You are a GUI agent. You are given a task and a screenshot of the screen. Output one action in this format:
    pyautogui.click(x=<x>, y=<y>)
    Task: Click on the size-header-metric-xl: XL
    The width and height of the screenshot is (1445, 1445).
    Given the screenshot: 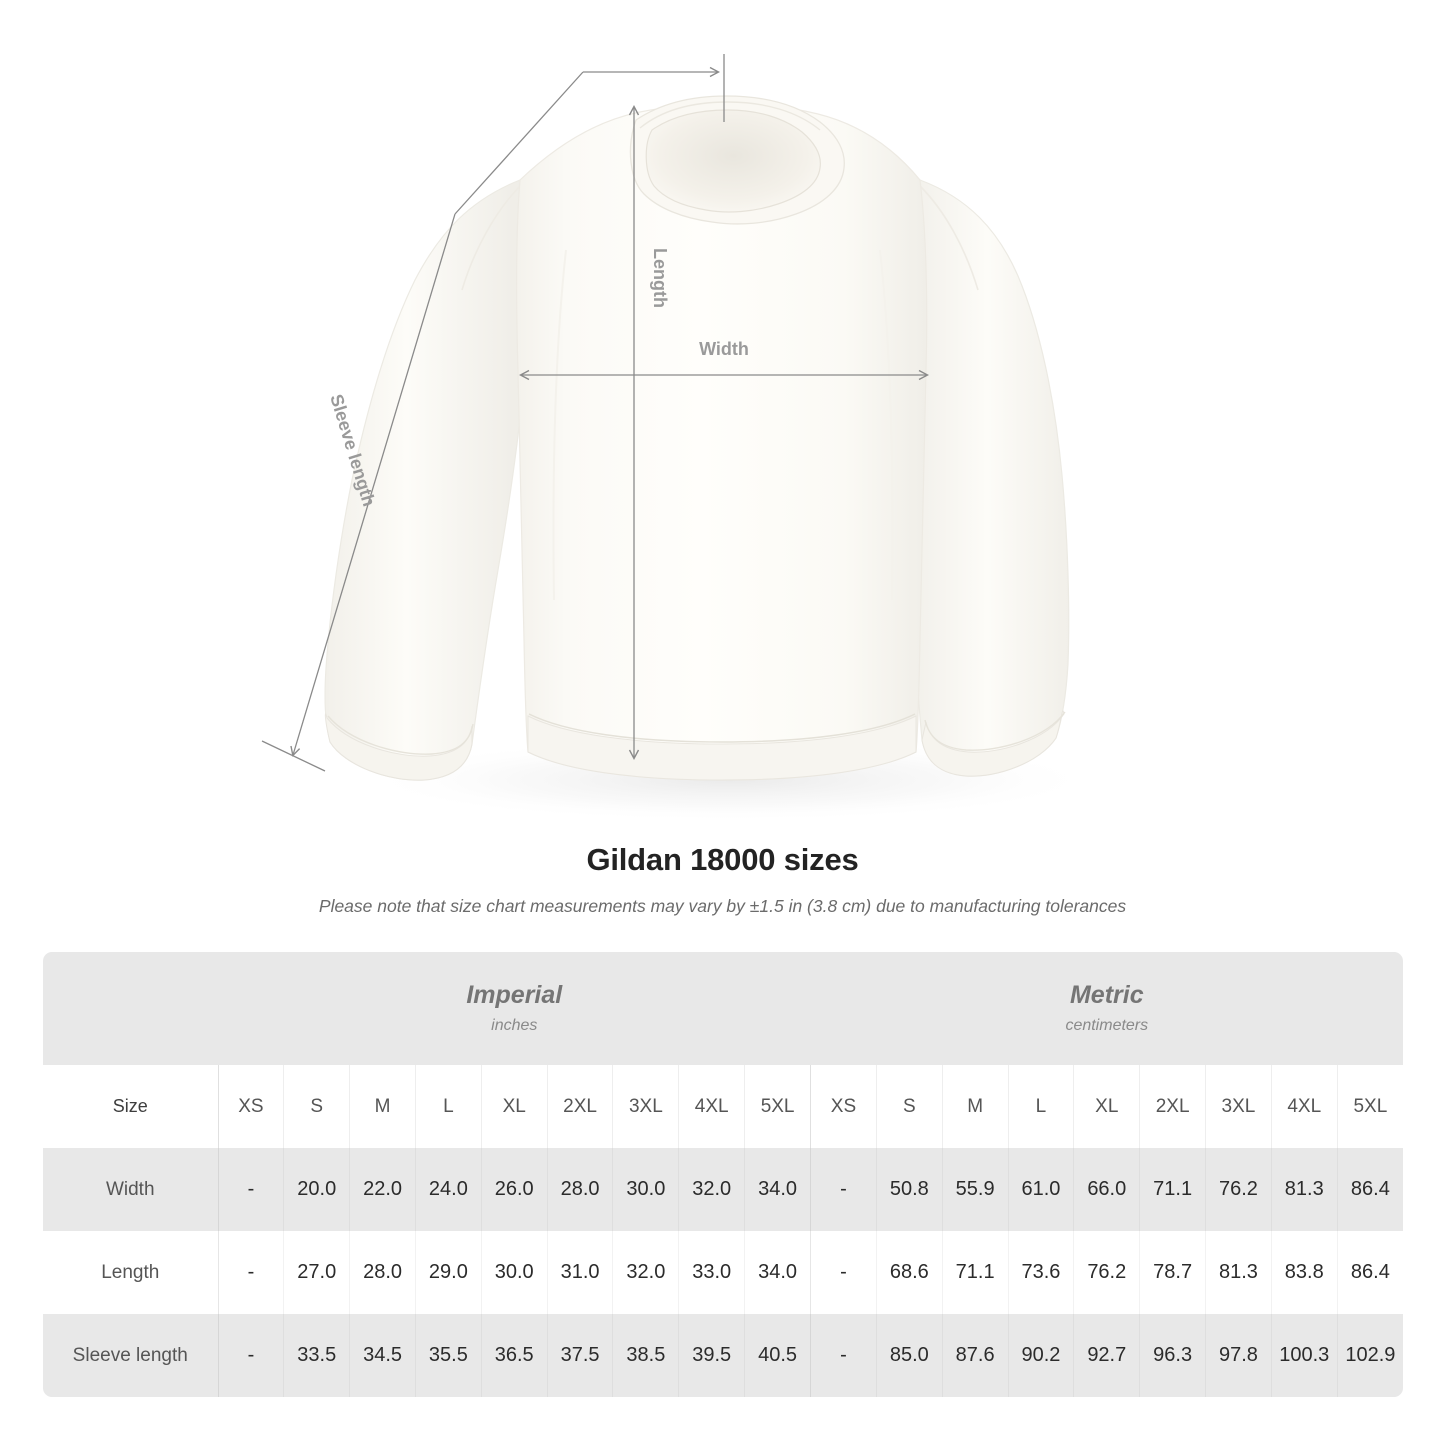 What is the action you would take?
    pyautogui.click(x=1106, y=1106)
    